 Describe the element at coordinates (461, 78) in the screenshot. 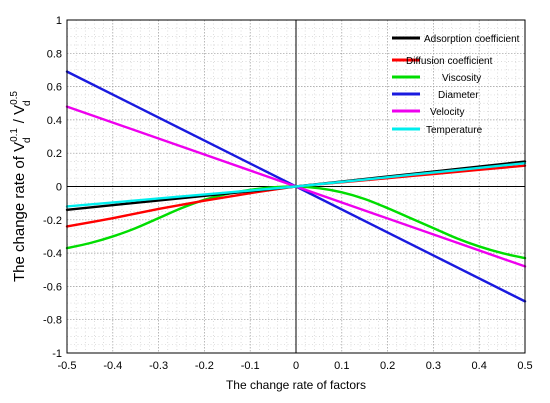

I see `legend-label: Viscosity` at that location.